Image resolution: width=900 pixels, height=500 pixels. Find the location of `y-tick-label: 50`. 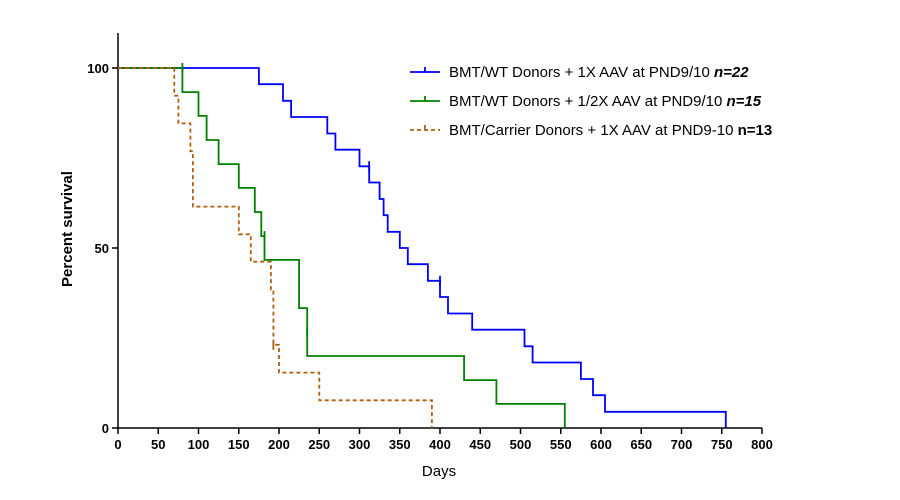

y-tick-label: 50 is located at coordinates (102, 248).